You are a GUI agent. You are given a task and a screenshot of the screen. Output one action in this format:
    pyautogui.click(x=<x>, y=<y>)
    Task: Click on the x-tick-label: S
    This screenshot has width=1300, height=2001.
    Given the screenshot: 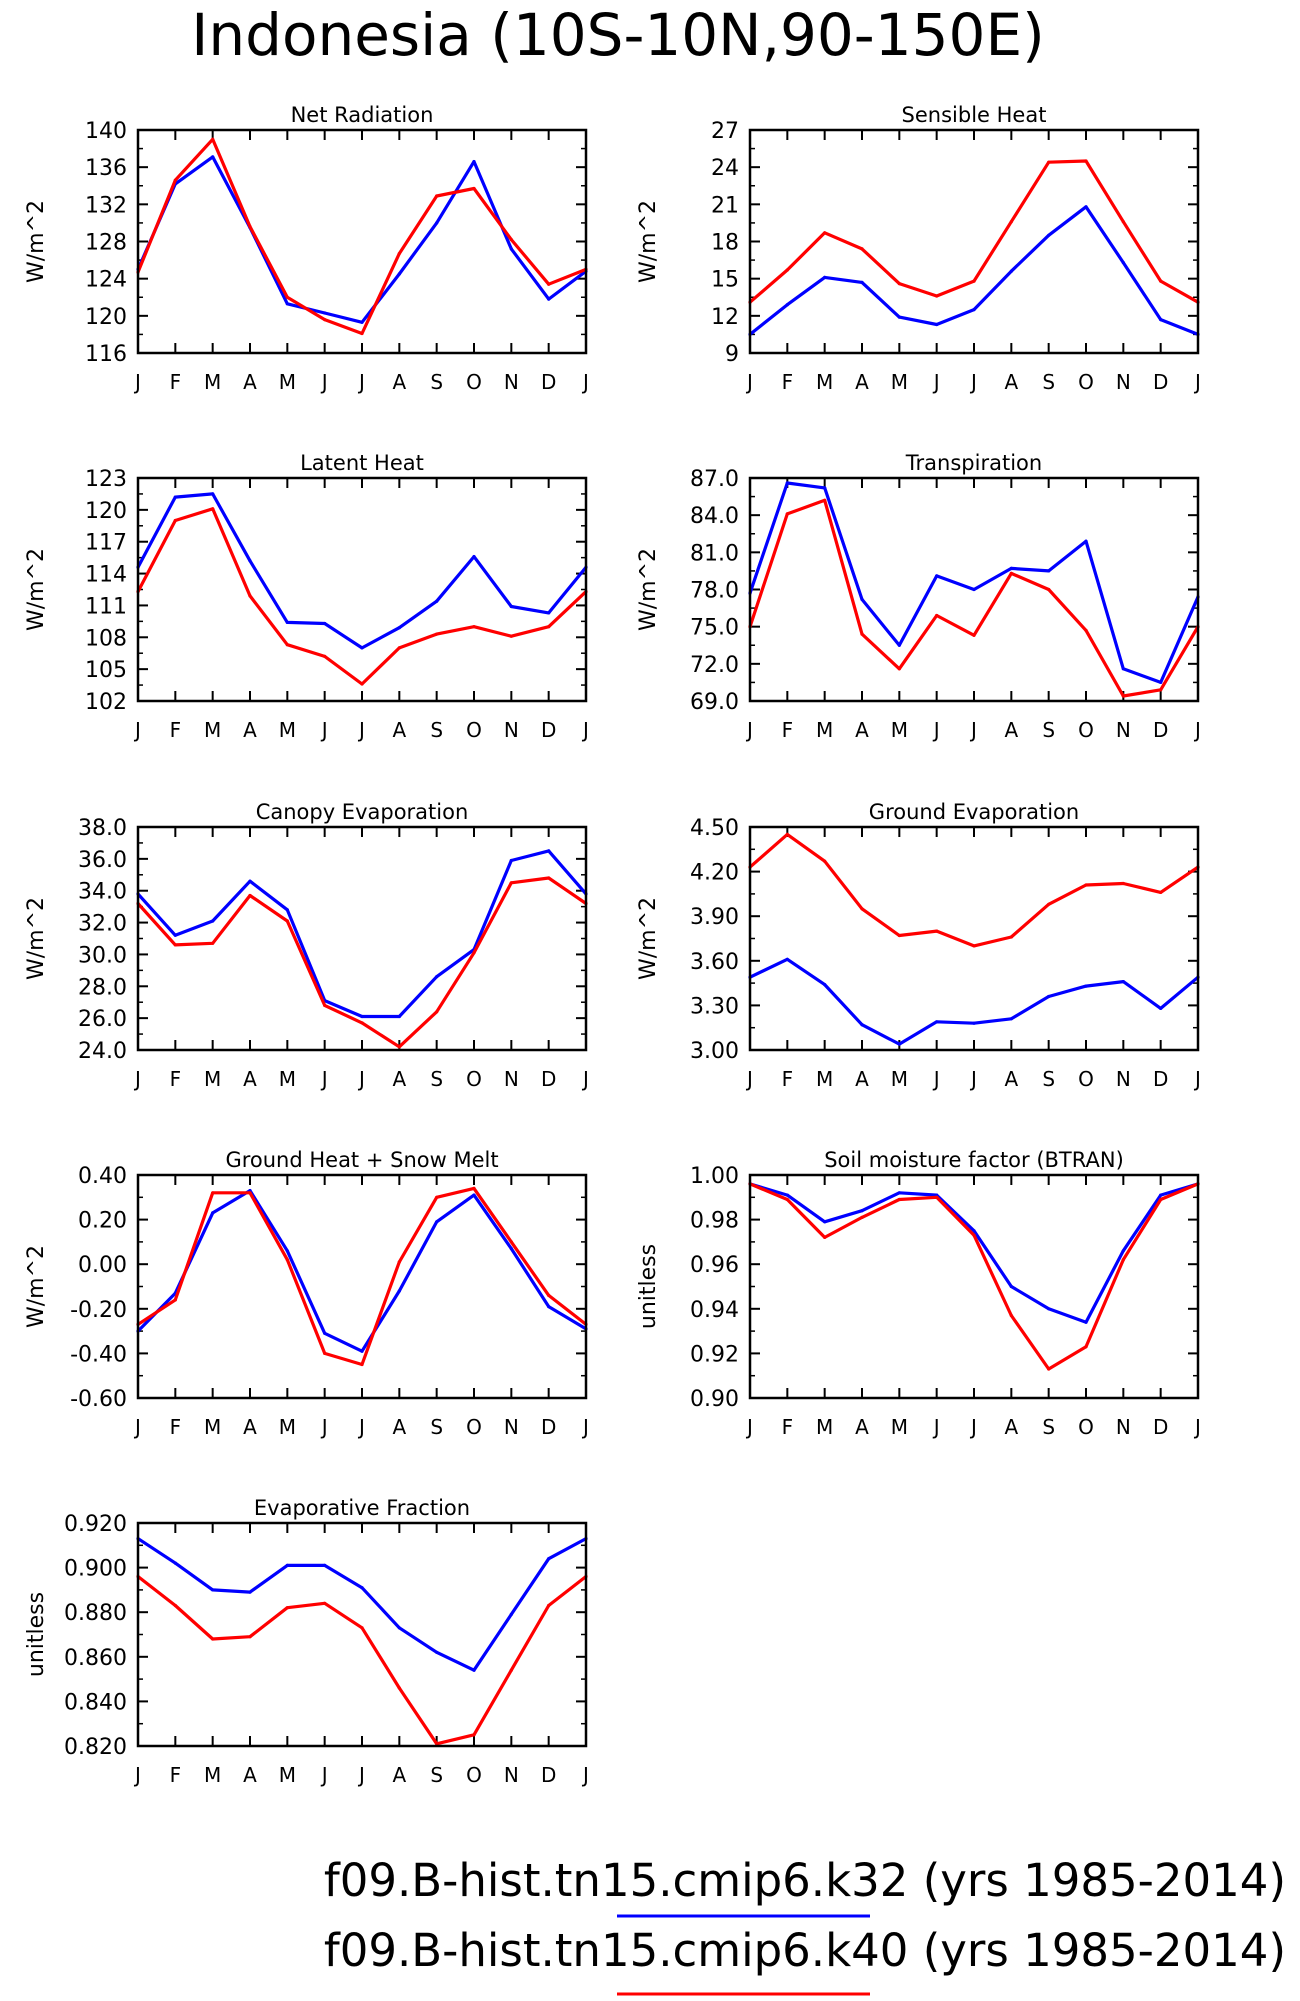 What is the action you would take?
    pyautogui.click(x=436, y=730)
    